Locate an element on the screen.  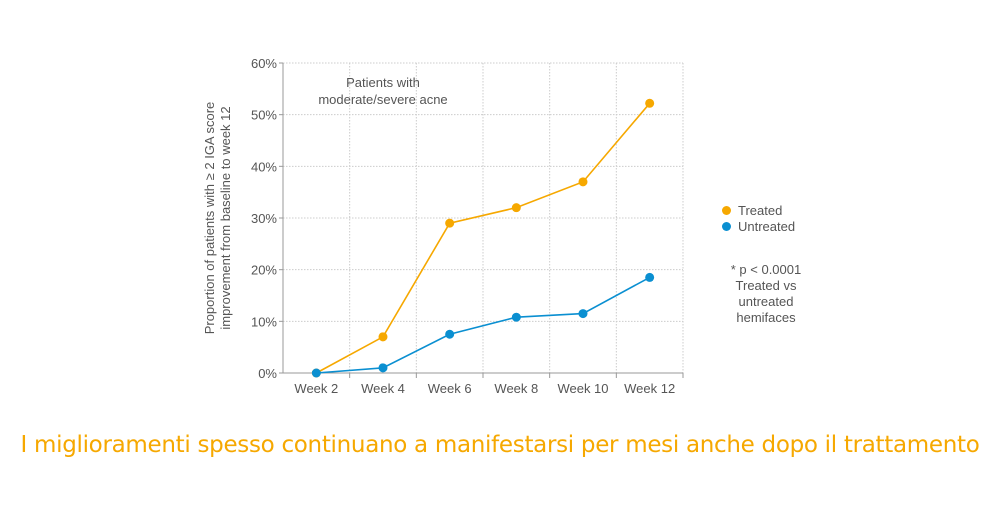
y-tick-label: 50% is located at coordinates (264, 115).